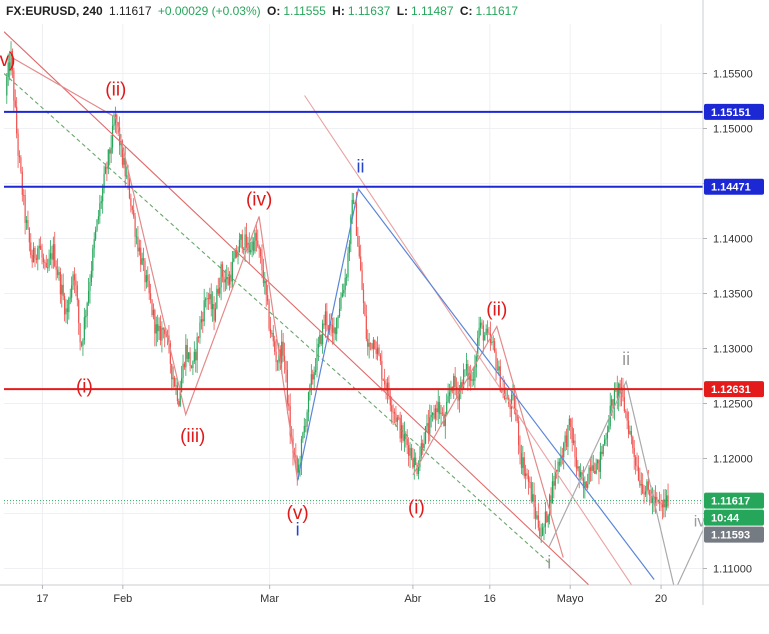 The width and height of the screenshot is (769, 634). What do you see at coordinates (432, 11) in the screenshot?
I see `low-value: 1.11487` at bounding box center [432, 11].